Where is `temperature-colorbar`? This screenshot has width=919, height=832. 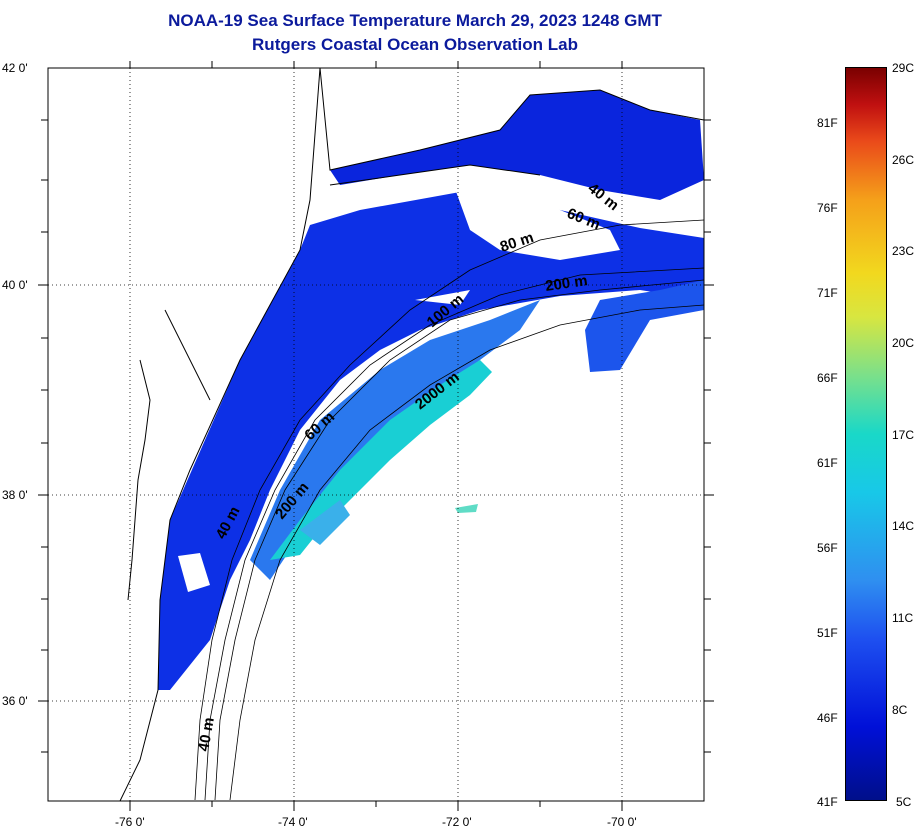
temperature-colorbar is located at coordinates (866, 434).